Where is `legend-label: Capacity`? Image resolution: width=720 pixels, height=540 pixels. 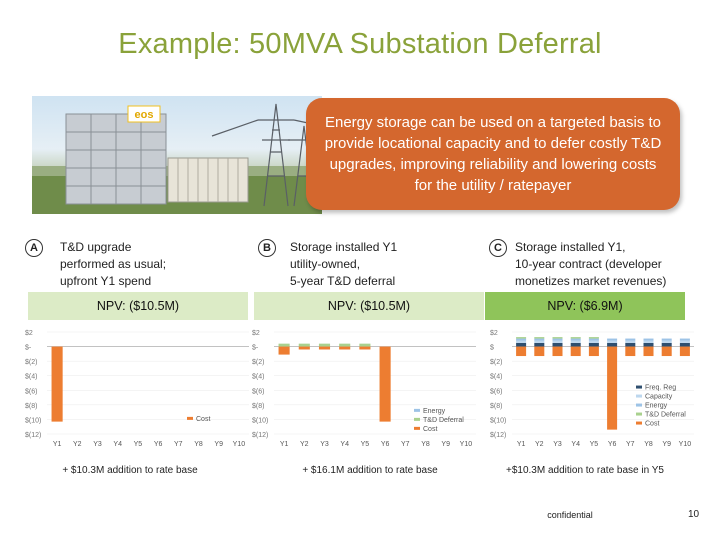
legend-label: Capacity is located at coordinates (659, 397).